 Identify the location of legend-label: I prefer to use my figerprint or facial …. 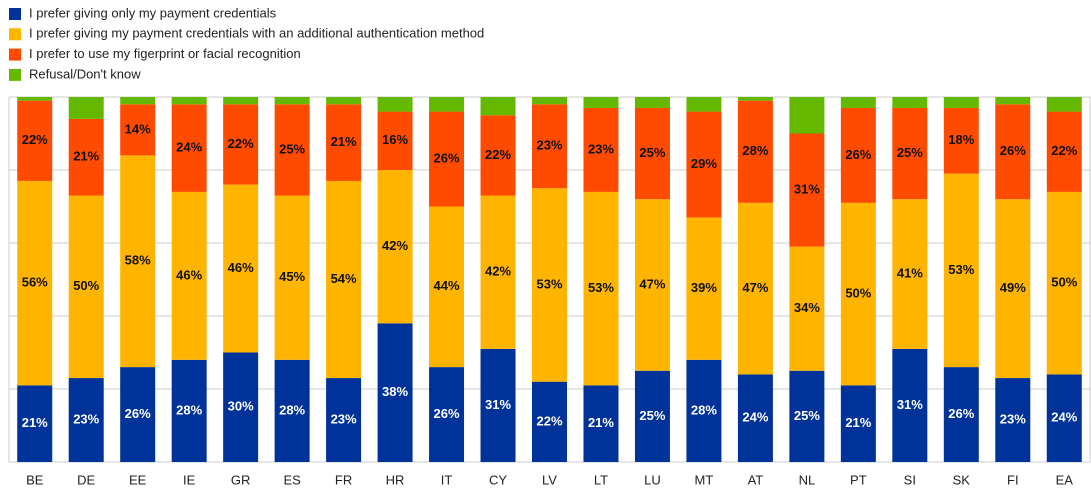
(165, 53).